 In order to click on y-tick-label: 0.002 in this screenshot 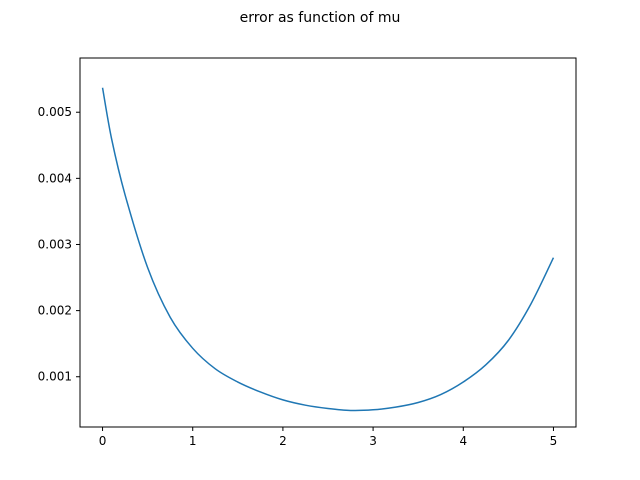, I will do `click(55, 311)`.